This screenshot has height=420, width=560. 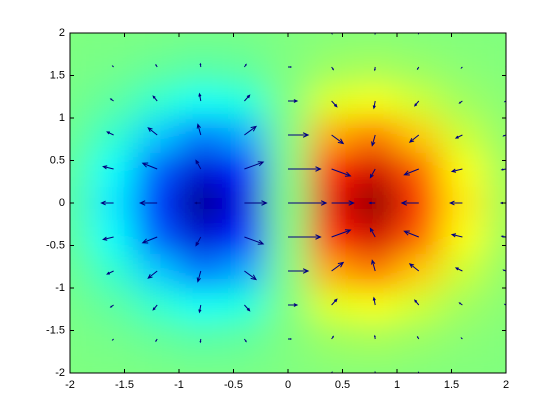 I want to click on y-tick-label: -0.5, so click(x=55, y=245).